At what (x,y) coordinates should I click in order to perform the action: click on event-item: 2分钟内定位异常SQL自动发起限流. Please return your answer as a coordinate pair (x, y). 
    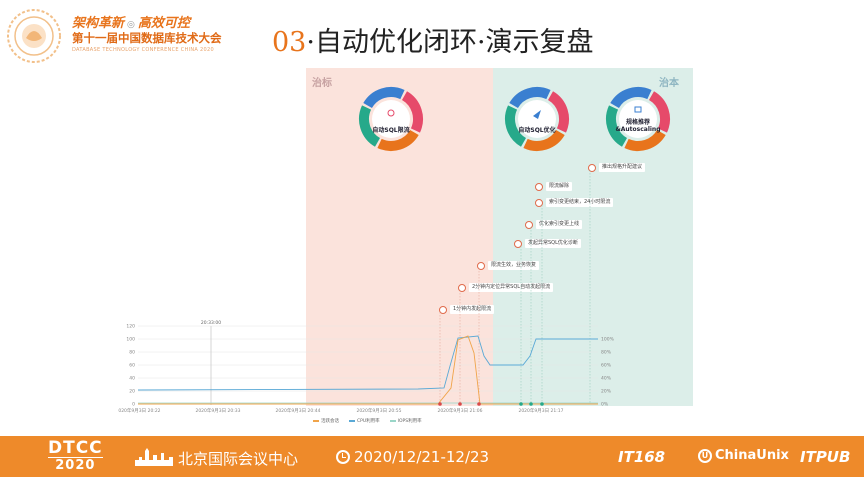
    Looking at the image, I should click on (506, 287).